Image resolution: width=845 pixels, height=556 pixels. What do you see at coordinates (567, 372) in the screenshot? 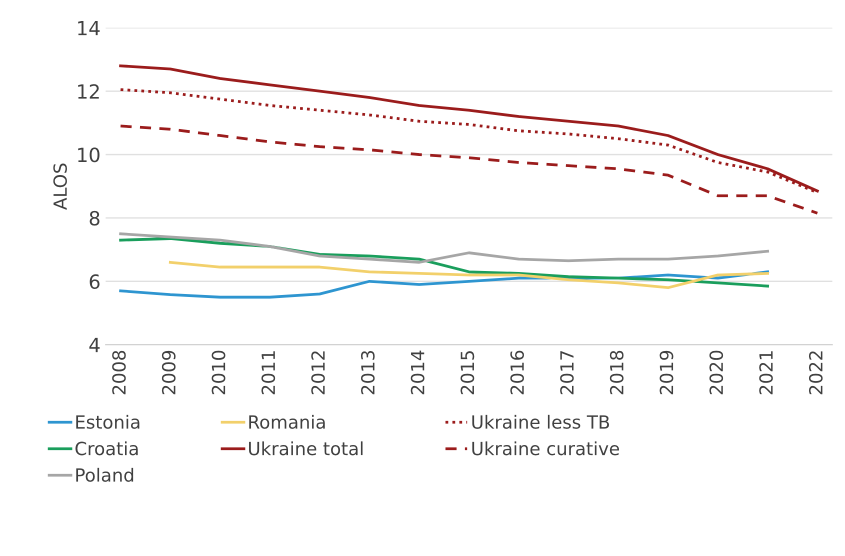
I see `x-tick-label: 2017` at bounding box center [567, 372].